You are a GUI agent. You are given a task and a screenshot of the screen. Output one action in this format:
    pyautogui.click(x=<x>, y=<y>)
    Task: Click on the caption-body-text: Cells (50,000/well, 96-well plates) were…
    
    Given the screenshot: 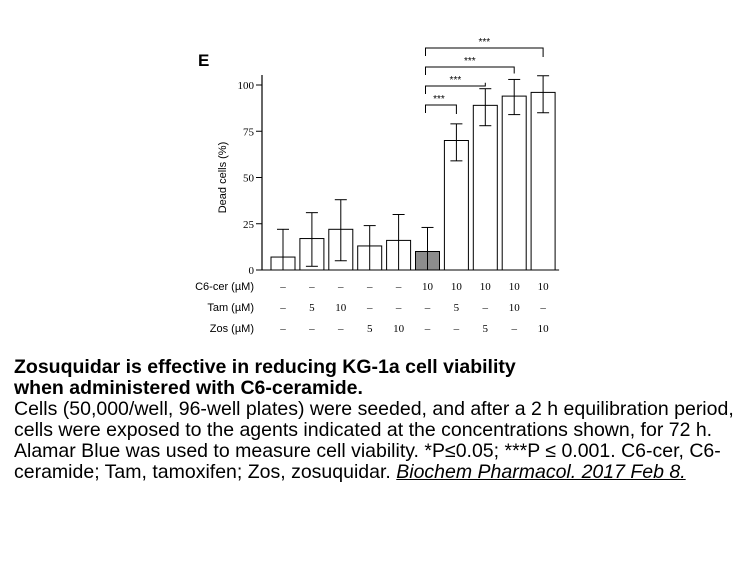 What is the action you would take?
    pyautogui.click(x=374, y=440)
    